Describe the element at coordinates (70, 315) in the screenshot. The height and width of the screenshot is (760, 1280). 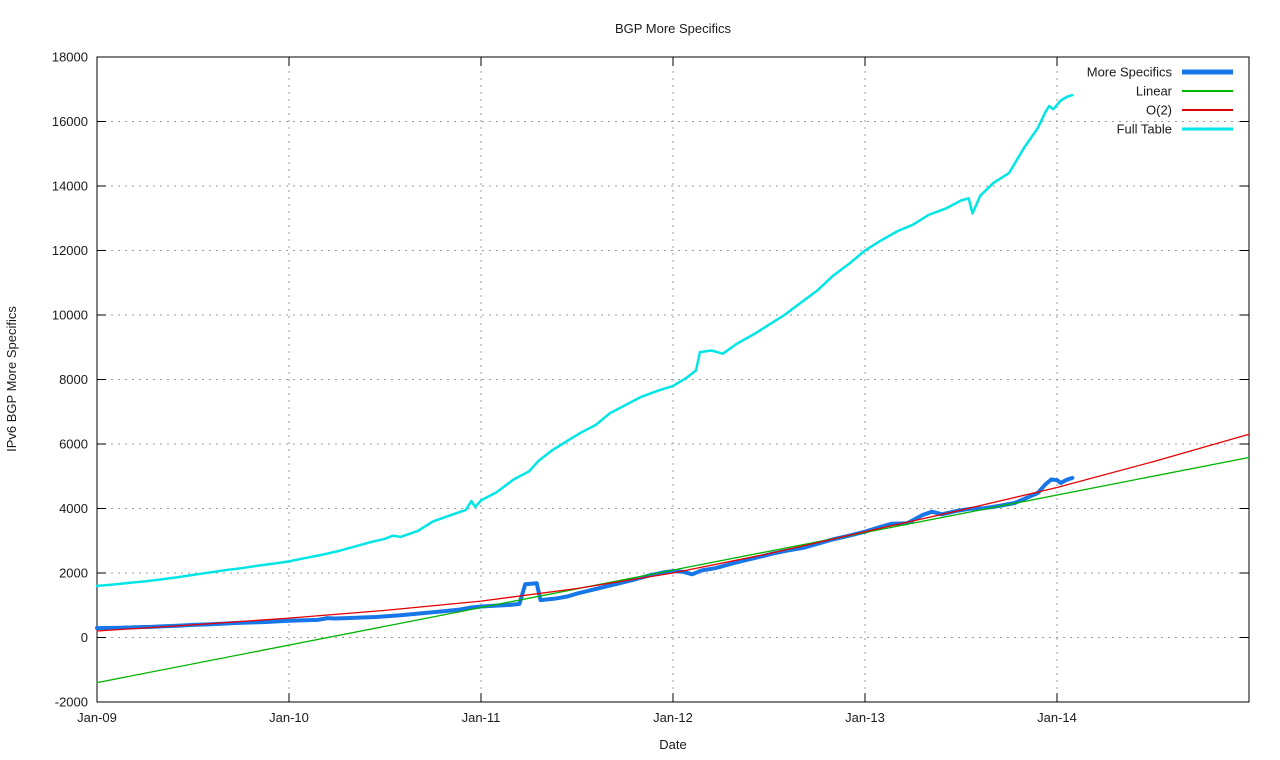
I see `y-tick-label: 10000` at that location.